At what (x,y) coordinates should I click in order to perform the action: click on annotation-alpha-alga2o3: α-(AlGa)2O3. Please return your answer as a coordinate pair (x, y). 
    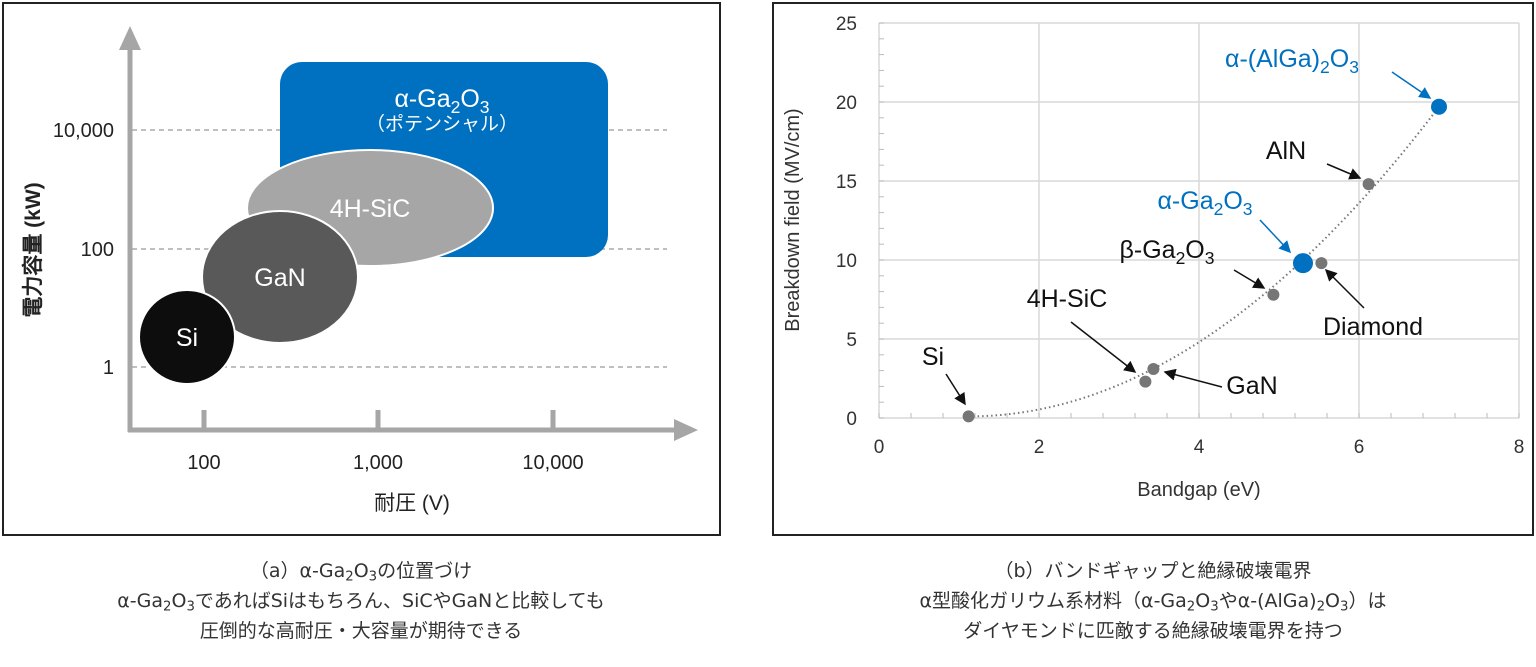
    Looking at the image, I should click on (1292, 61).